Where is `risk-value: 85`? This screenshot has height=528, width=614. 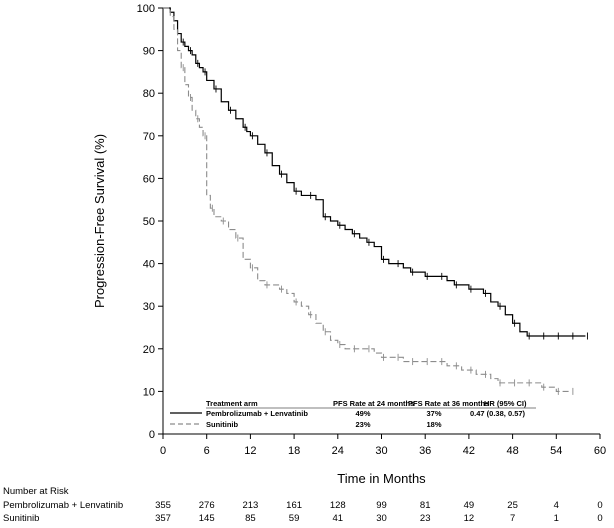 risk-value: 85 is located at coordinates (250, 518).